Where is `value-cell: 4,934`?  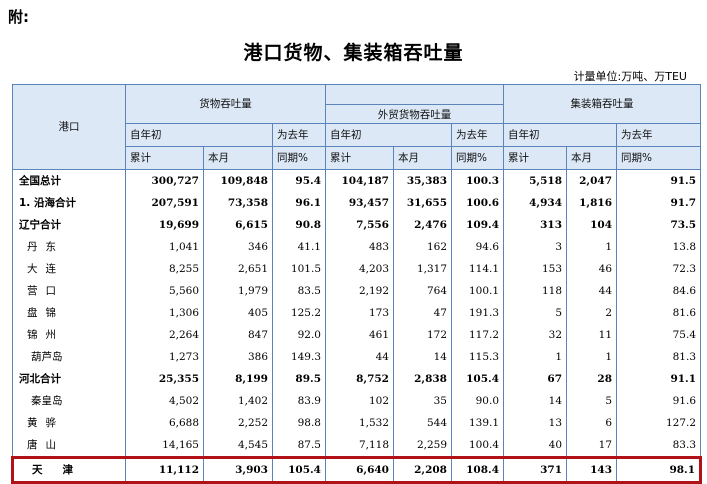 value-cell: 4,934 is located at coordinates (535, 203).